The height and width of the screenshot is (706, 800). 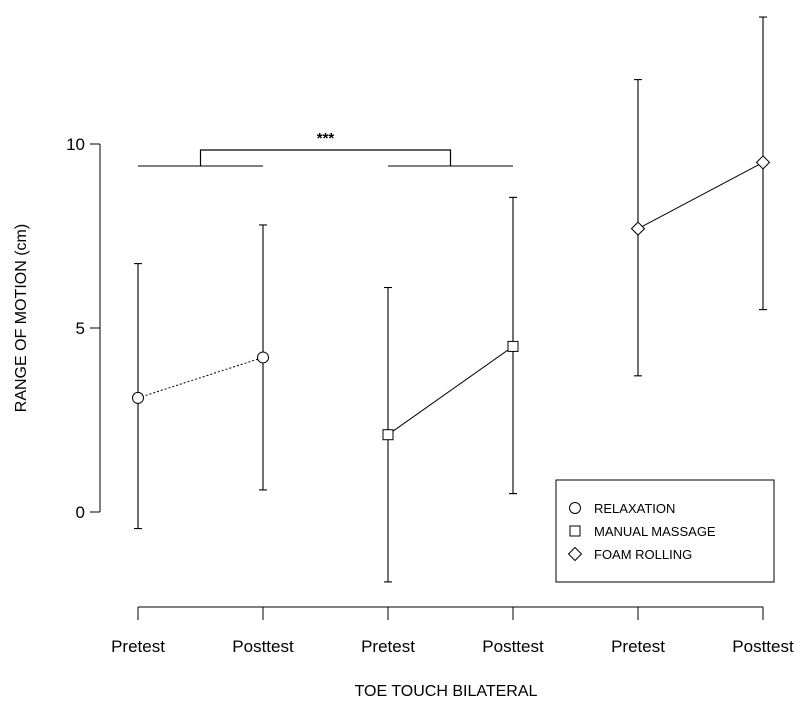 What do you see at coordinates (325, 157) in the screenshot?
I see `bracket-line` at bounding box center [325, 157].